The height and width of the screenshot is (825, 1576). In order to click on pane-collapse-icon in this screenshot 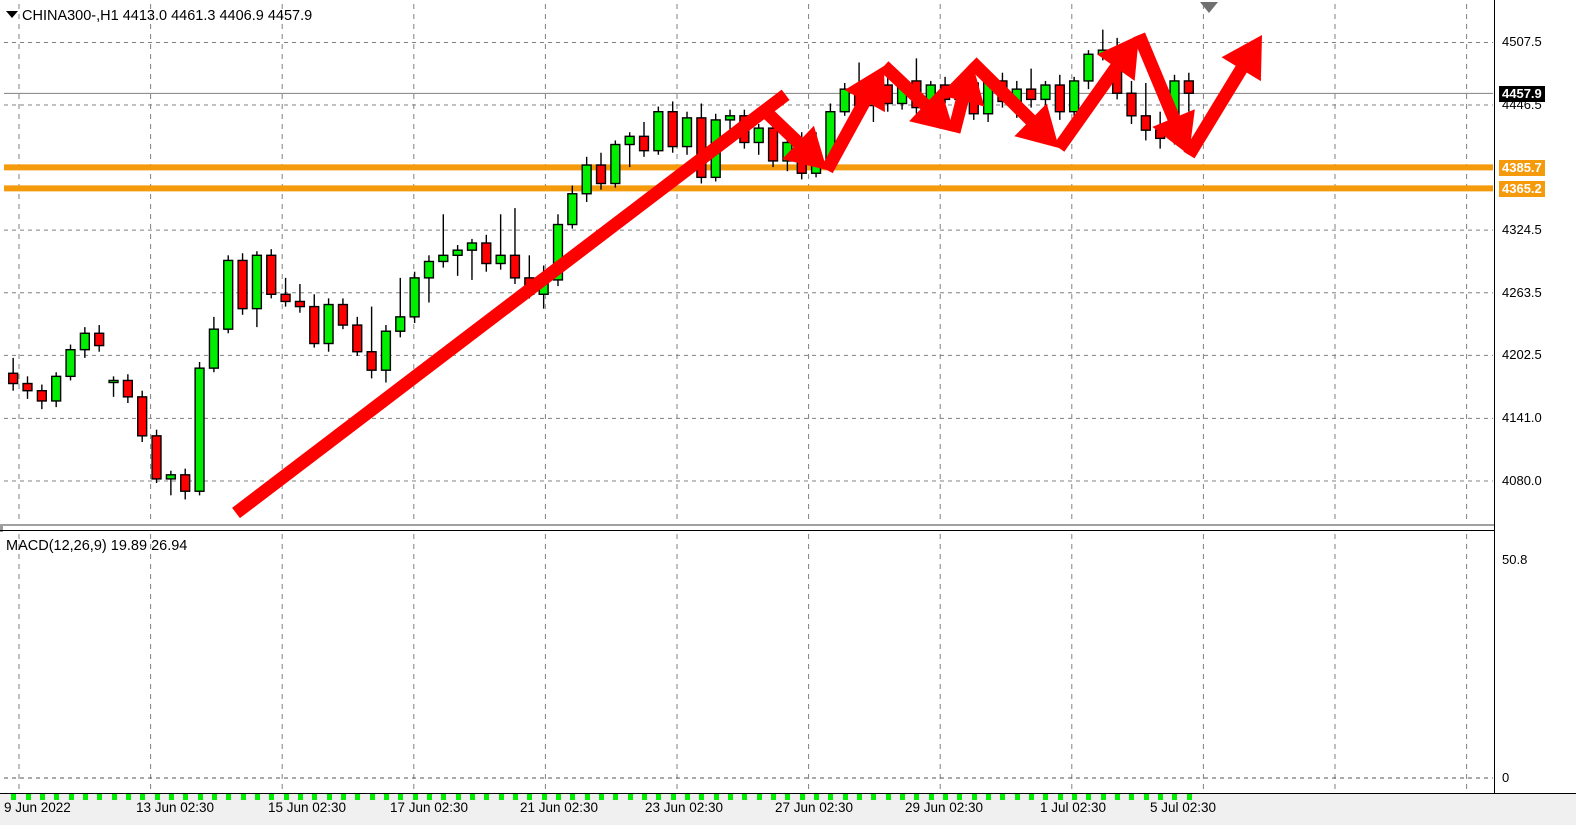, I will do `click(12, 14)`.